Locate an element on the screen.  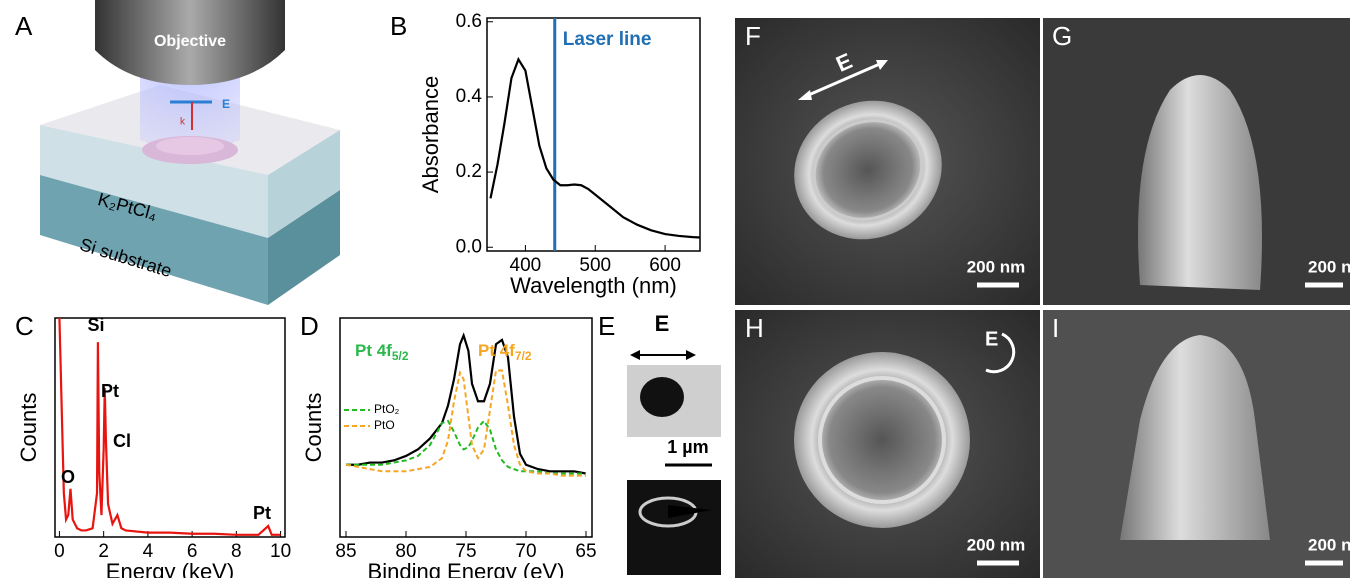
x-axis-label: Energy (keV) is located at coordinates (170, 568).